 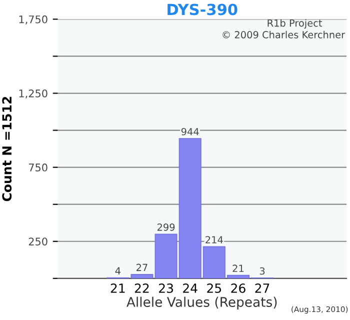 What do you see at coordinates (117, 288) in the screenshot?
I see `x-tick-label: 21` at bounding box center [117, 288].